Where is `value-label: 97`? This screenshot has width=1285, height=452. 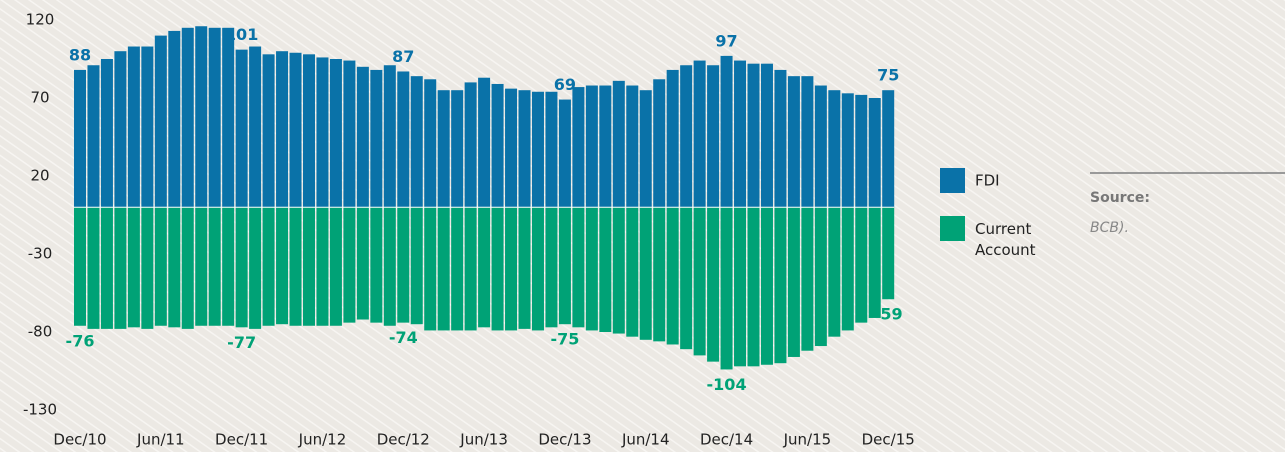 value-label: 97 is located at coordinates (726, 40).